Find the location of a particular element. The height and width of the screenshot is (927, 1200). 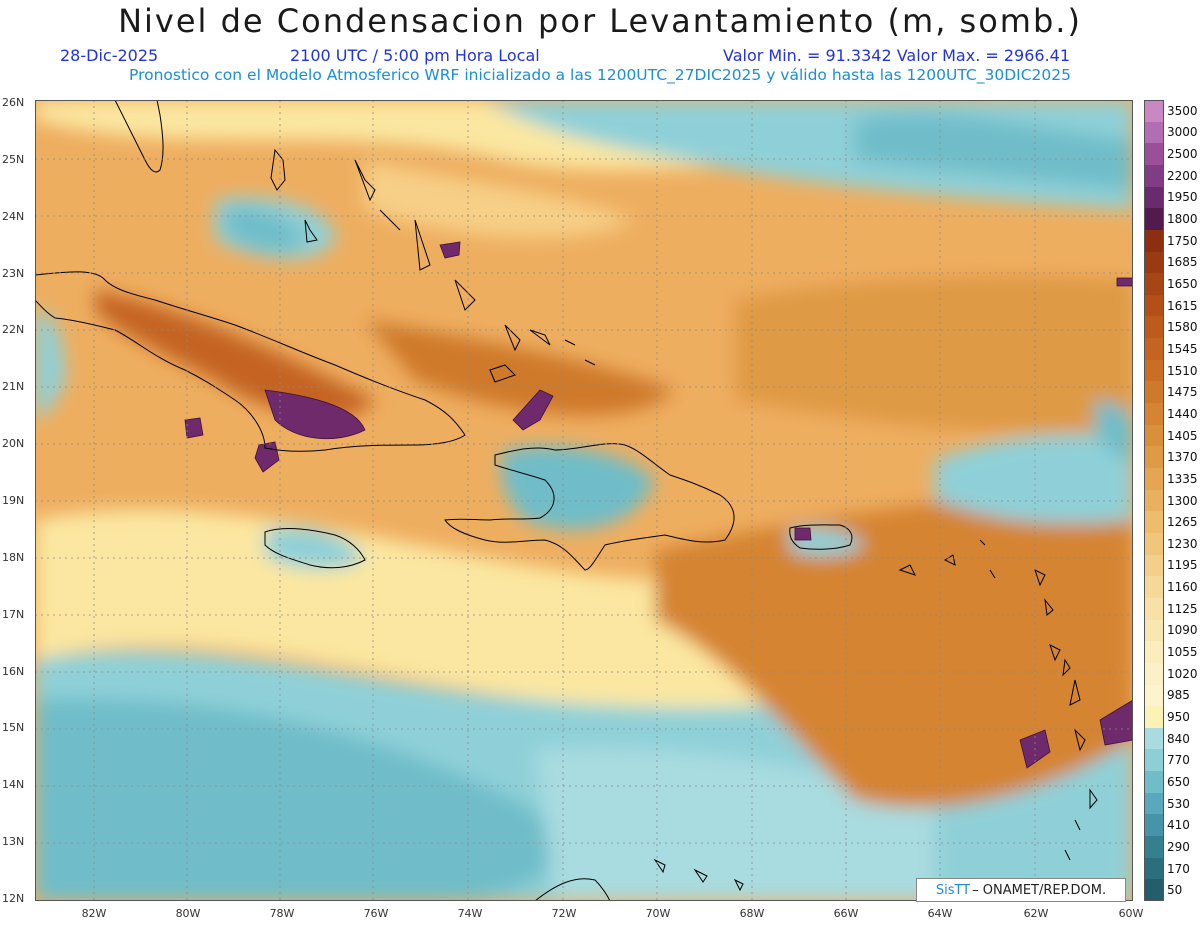

puerto-rico-coast is located at coordinates (821, 537).